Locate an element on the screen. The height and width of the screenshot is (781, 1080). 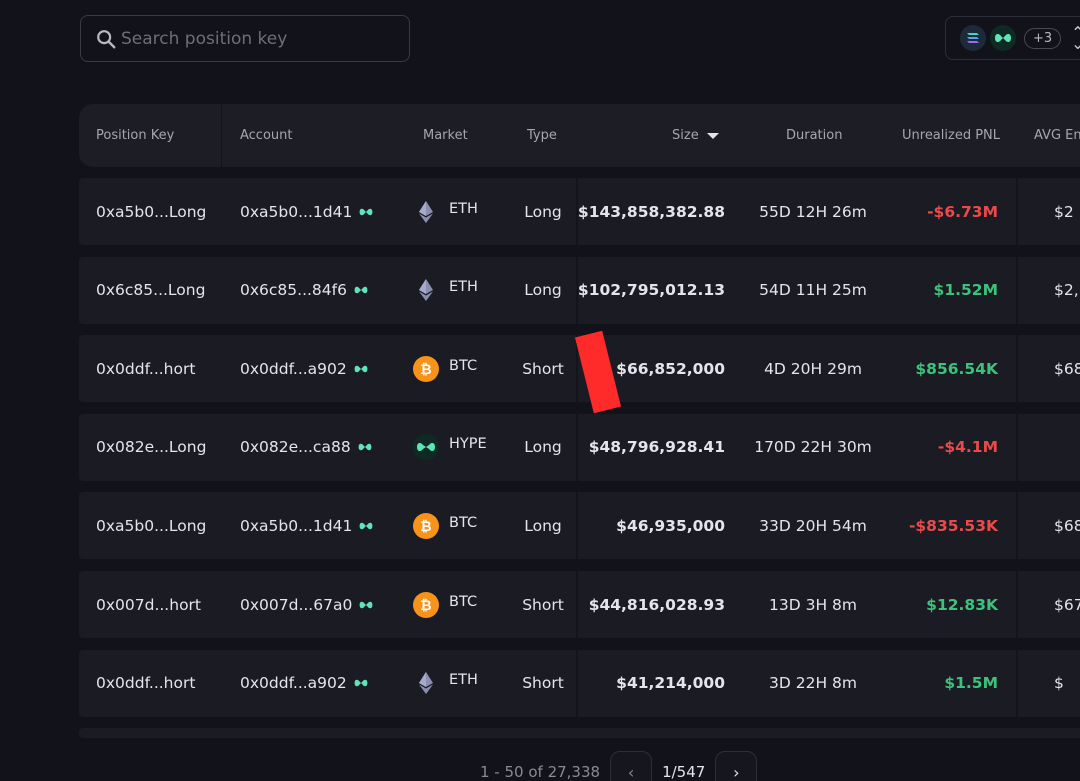
search-box is located at coordinates (245, 38).